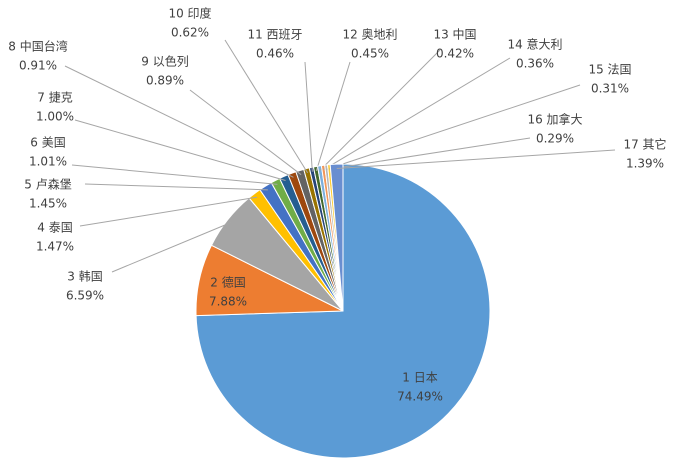  What do you see at coordinates (189, 13) in the screenshot?
I see `slice-label: 10 印度` at bounding box center [189, 13].